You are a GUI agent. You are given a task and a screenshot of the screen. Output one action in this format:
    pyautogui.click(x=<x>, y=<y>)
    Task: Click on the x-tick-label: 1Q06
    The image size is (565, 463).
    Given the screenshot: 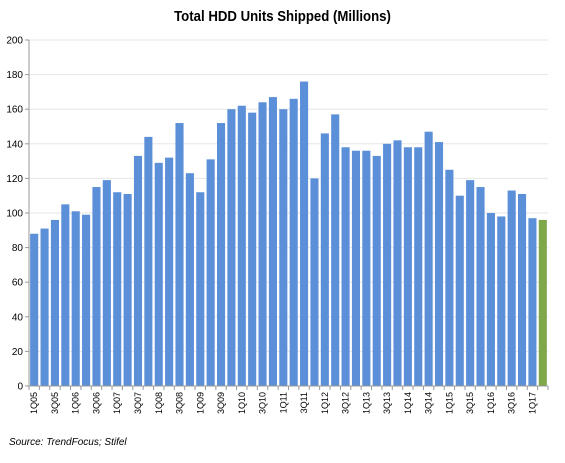 What is the action you would take?
    pyautogui.click(x=76, y=403)
    